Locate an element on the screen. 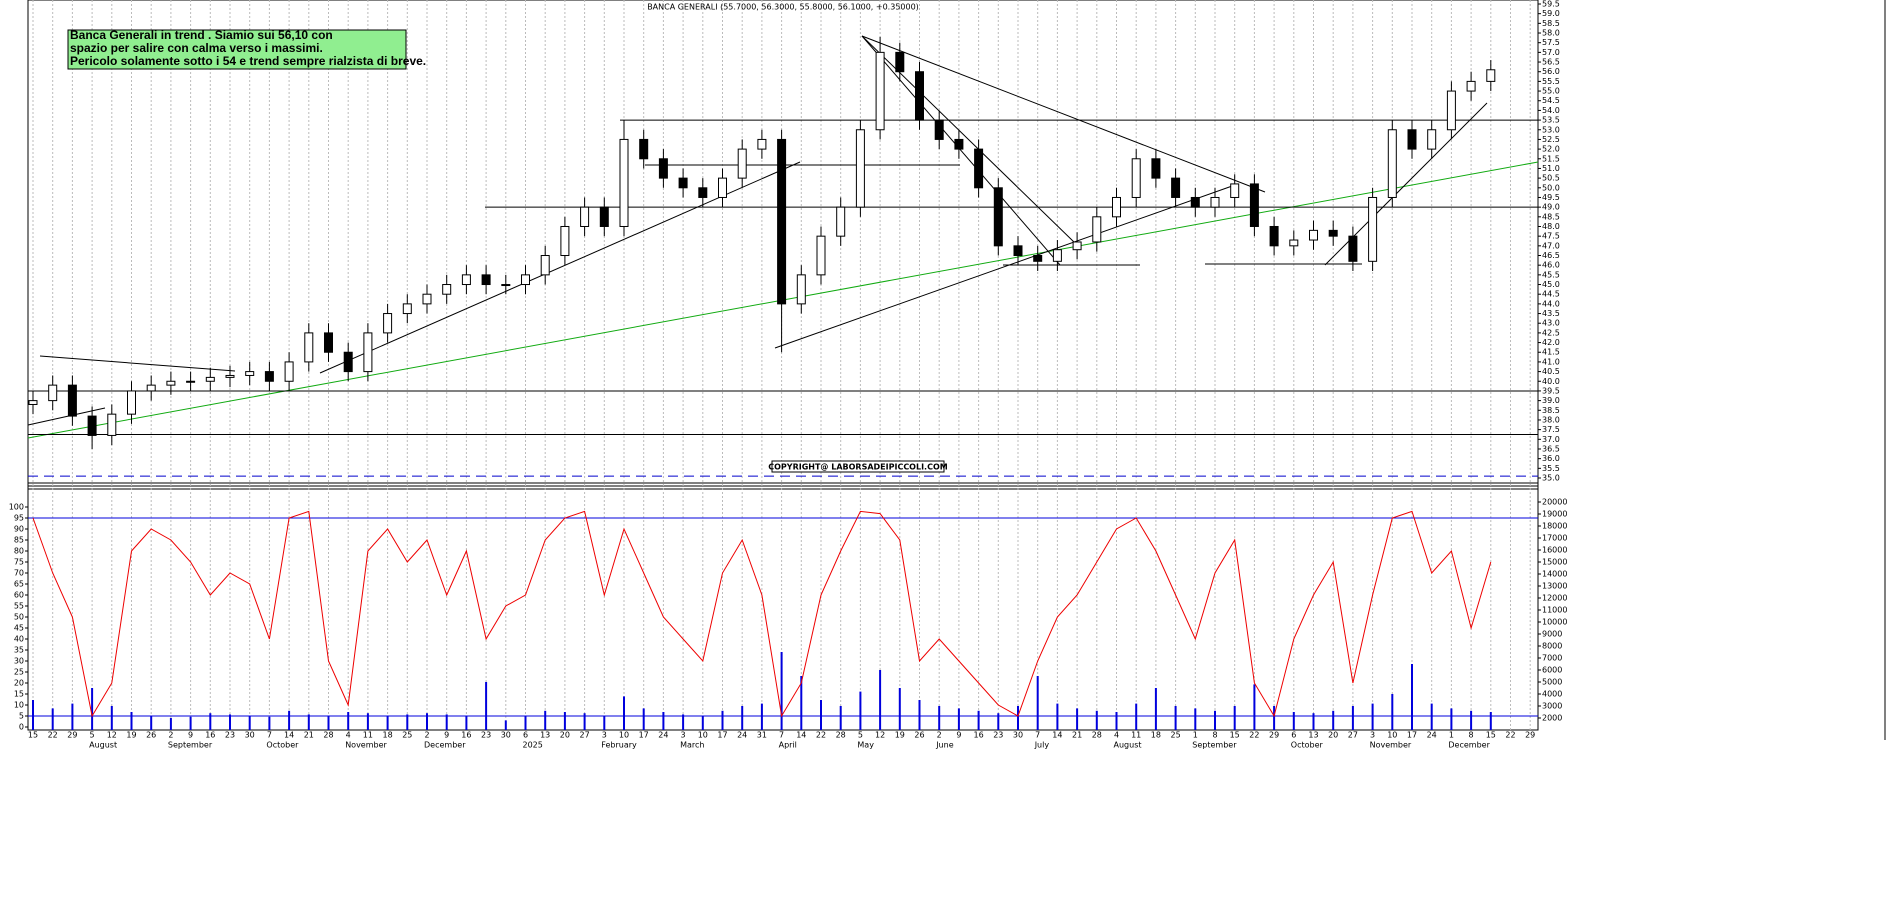  y2-tick-label: 10000 is located at coordinates (1554, 622).